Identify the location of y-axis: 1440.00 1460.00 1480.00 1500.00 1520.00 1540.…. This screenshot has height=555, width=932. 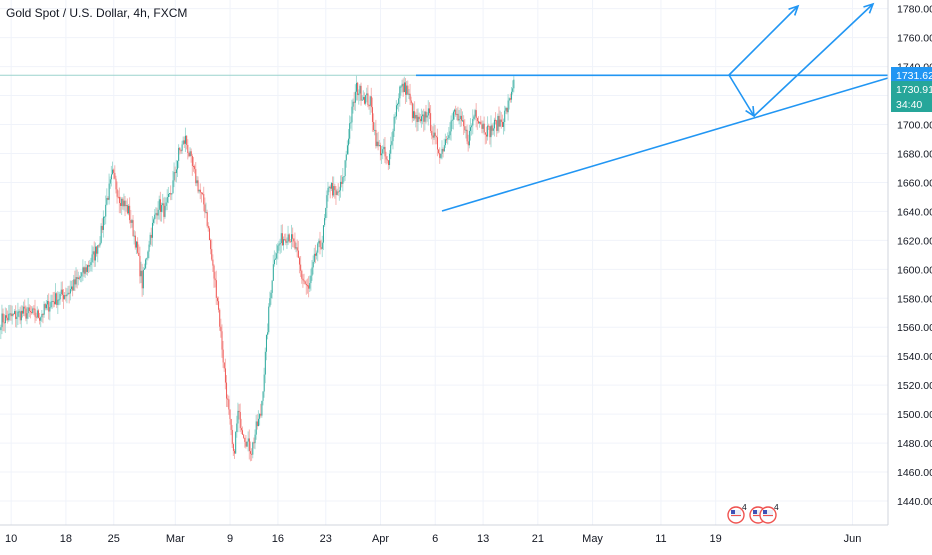
(909, 262).